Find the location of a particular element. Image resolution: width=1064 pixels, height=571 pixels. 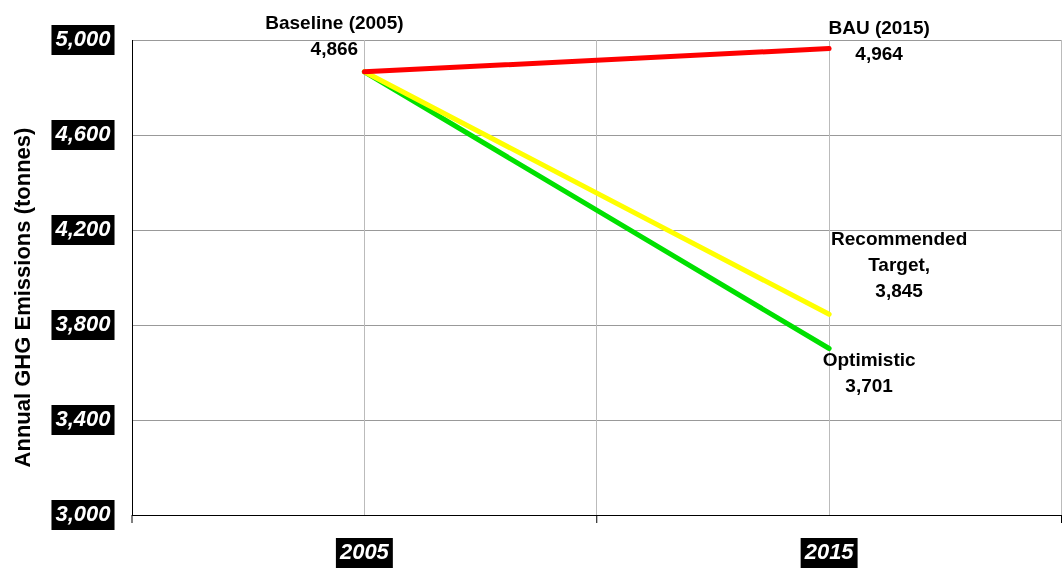

annotation: BAU (2015) 4,964 is located at coordinates (879, 40).